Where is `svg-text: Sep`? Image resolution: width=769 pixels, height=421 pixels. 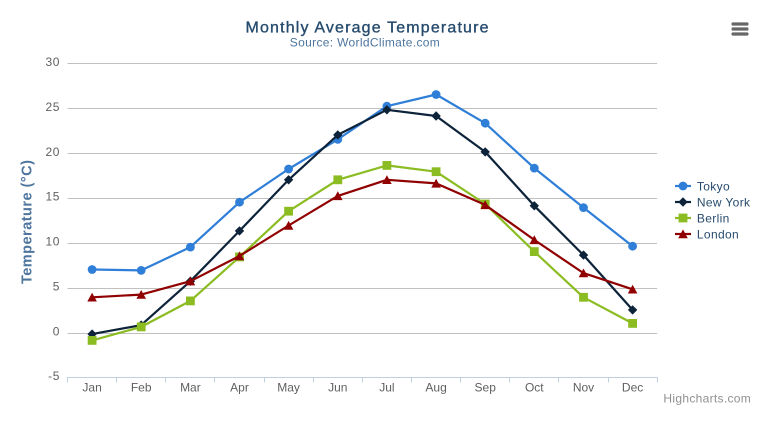 svg-text: Sep is located at coordinates (486, 388).